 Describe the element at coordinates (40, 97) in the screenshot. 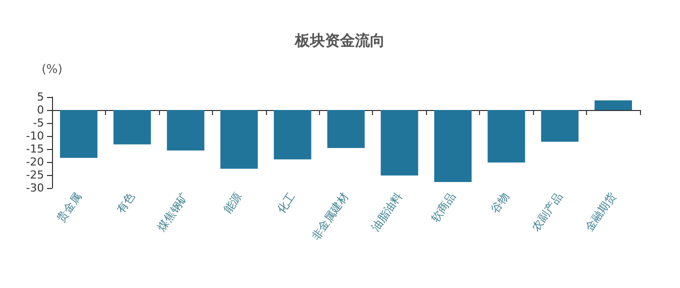

I see `y-tick-label: 5` at that location.